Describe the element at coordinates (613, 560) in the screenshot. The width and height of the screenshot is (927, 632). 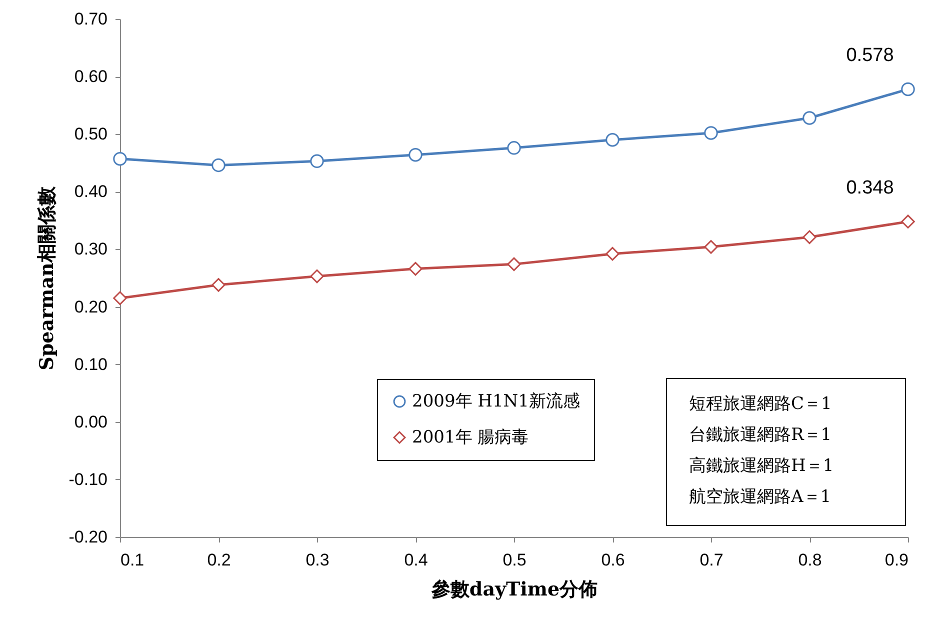
I see `x-tick-label: 0.6` at that location.